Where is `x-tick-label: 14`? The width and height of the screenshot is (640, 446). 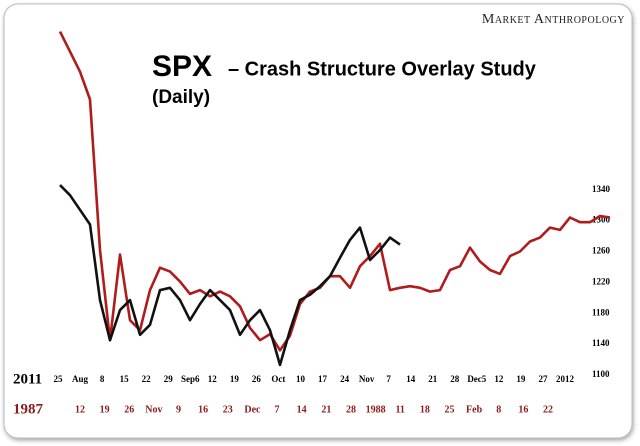 x-tick-label: 14 is located at coordinates (411, 379).